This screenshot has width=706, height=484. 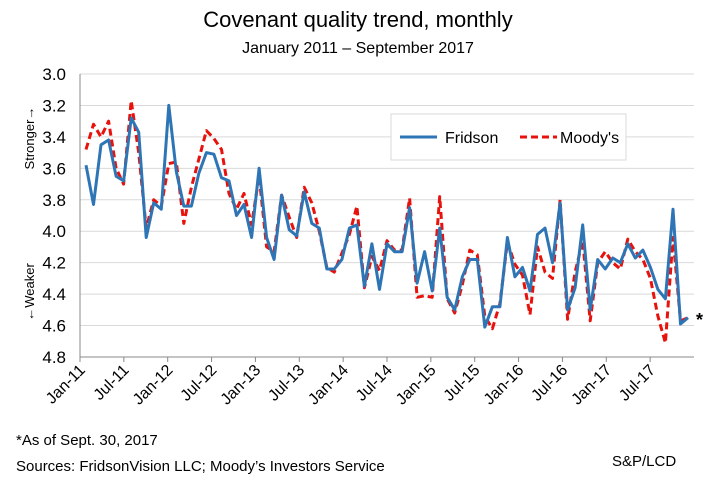 I want to click on y-tick-label: 3.8, so click(x=54, y=200).